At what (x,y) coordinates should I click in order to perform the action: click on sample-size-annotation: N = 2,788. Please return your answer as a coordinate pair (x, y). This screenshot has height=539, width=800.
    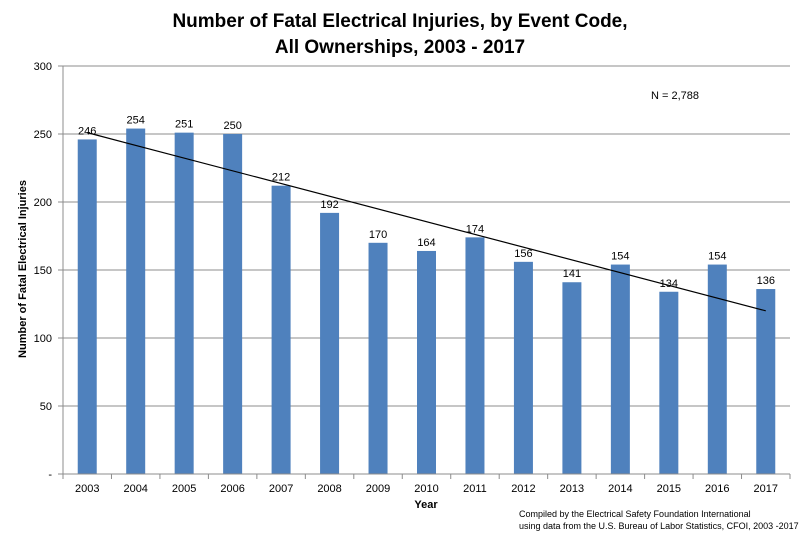
    Looking at the image, I should click on (675, 96).